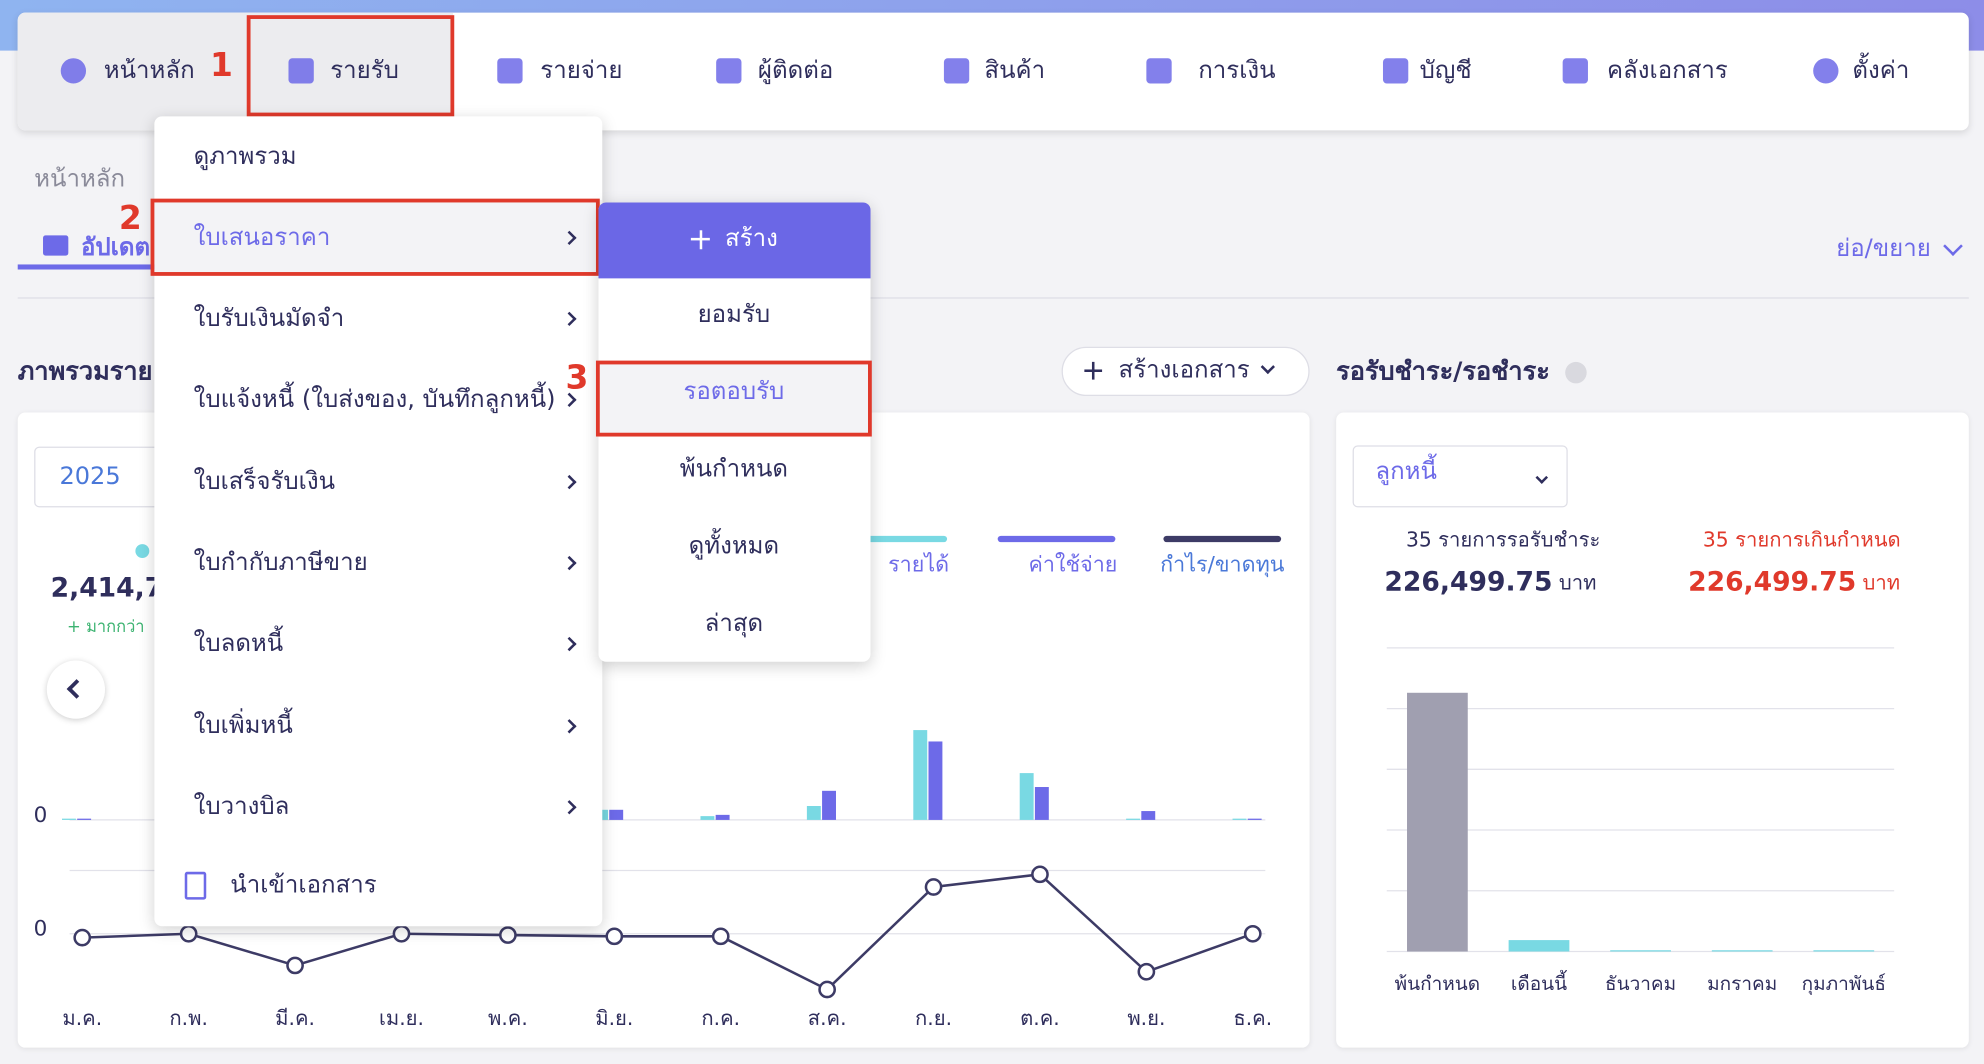 The height and width of the screenshot is (1064, 1984). What do you see at coordinates (734, 391) in the screenshot?
I see `submenu-item: รอตอบรับ` at bounding box center [734, 391].